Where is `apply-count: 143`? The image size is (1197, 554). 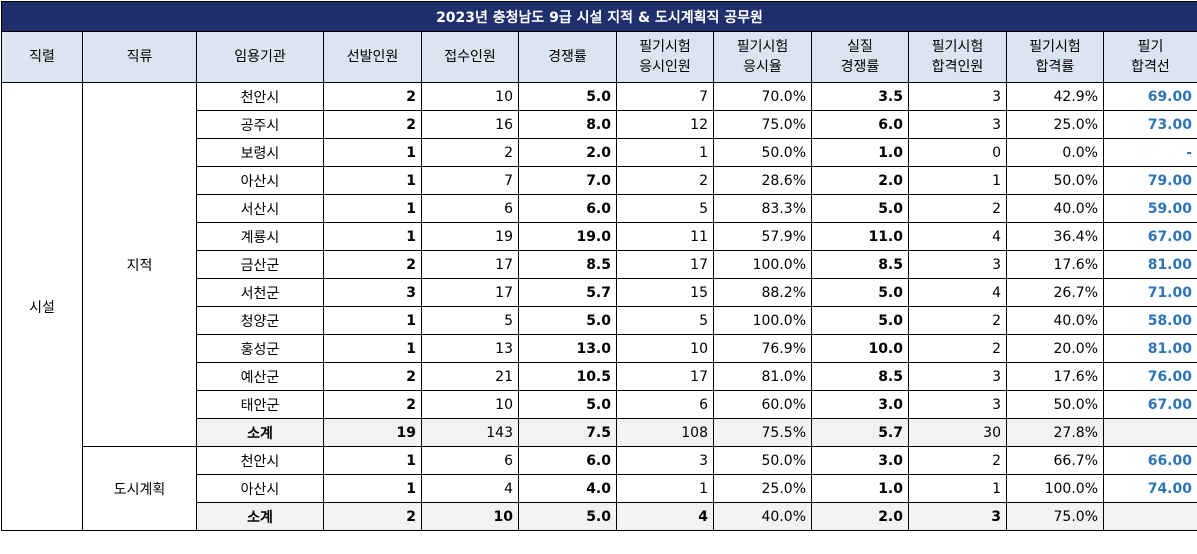 apply-count: 143 is located at coordinates (470, 433).